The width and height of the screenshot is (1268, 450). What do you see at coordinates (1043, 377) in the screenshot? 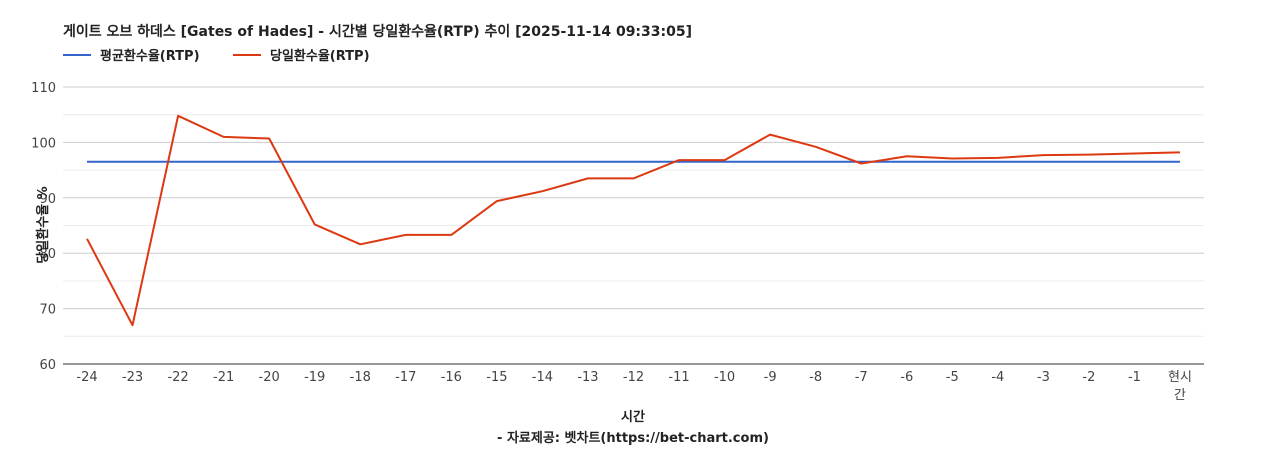
I see `x-tick-label: -3` at bounding box center [1043, 377].